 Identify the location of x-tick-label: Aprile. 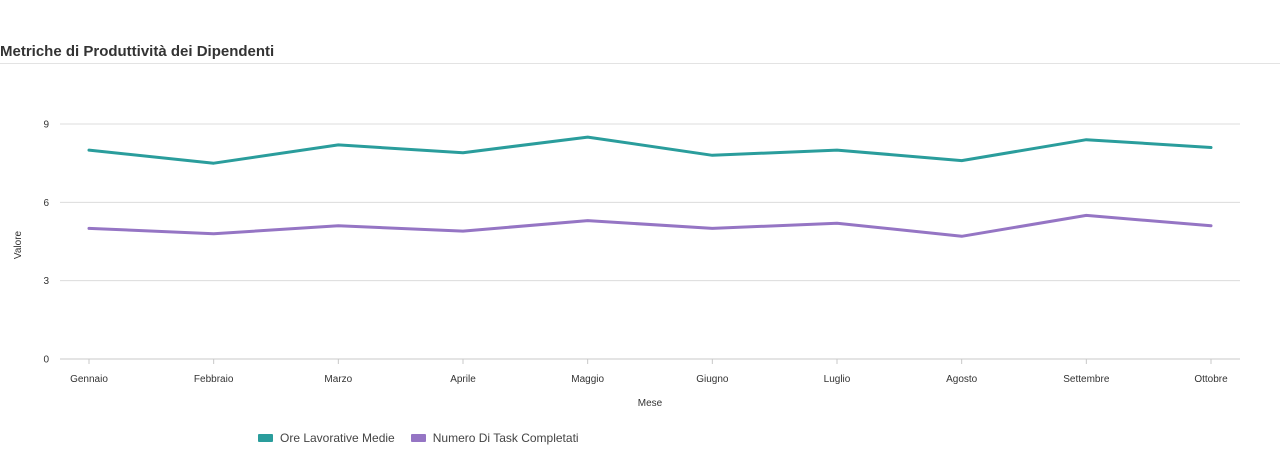
(463, 379).